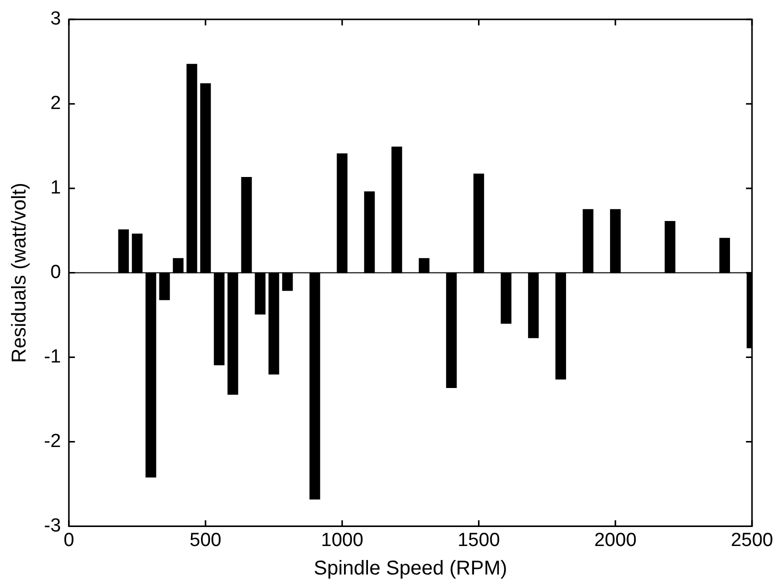  I want to click on y-tick-label: 3, so click(55, 19).